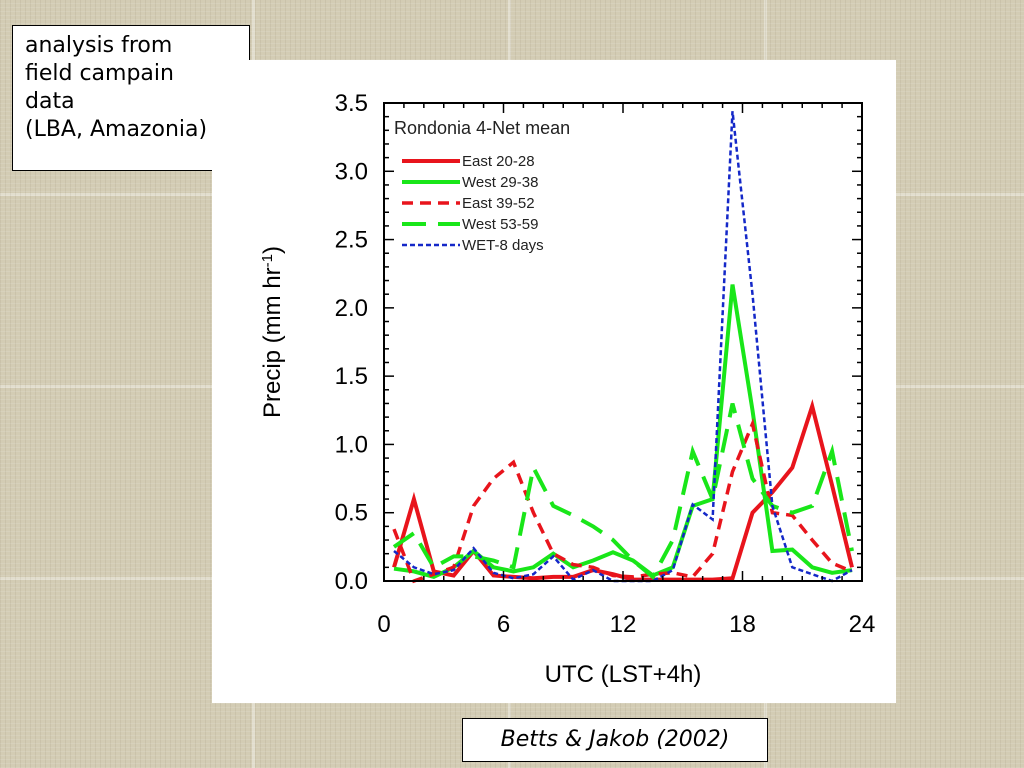 The image size is (1024, 768). What do you see at coordinates (351, 513) in the screenshot?
I see `y-tick-label: 0.5` at bounding box center [351, 513].